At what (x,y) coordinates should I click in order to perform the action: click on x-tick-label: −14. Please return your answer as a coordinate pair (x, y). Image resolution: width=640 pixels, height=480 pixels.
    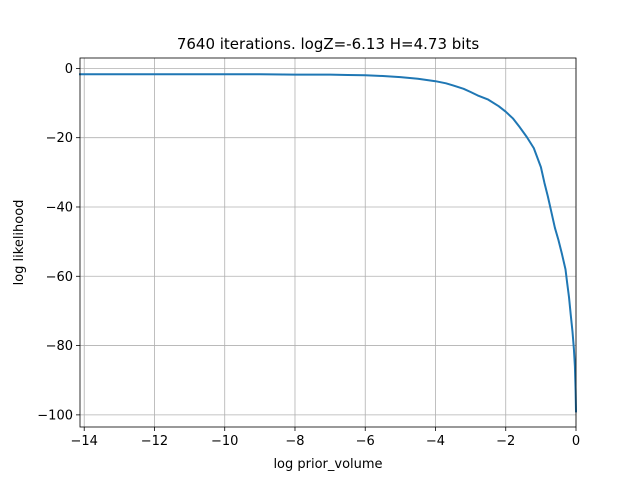
    Looking at the image, I should click on (83, 441).